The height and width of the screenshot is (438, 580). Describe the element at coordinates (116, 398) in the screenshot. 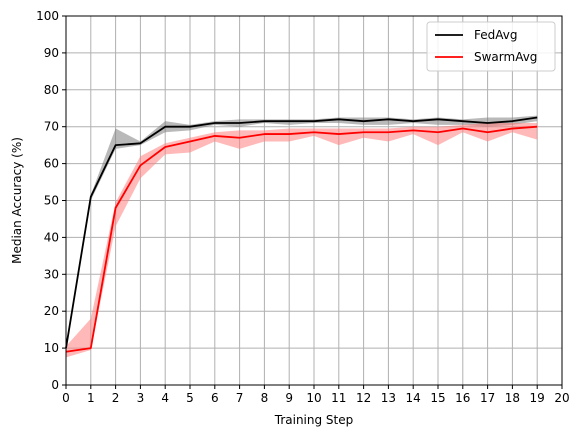

I see `x-tick-label: 2` at that location.